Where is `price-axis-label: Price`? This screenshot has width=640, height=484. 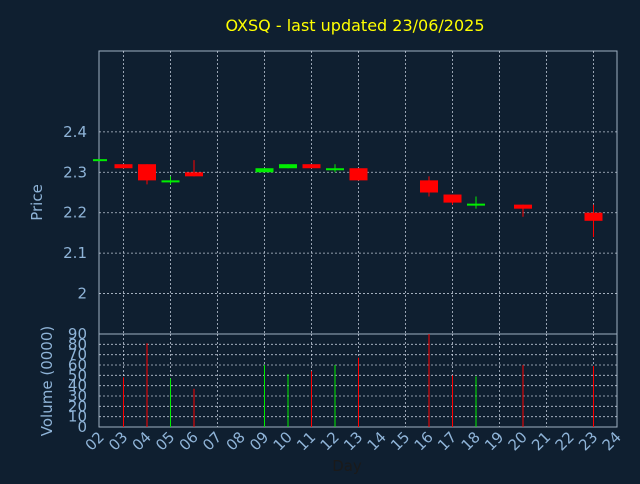
price-axis-label: Price is located at coordinates (37, 202).